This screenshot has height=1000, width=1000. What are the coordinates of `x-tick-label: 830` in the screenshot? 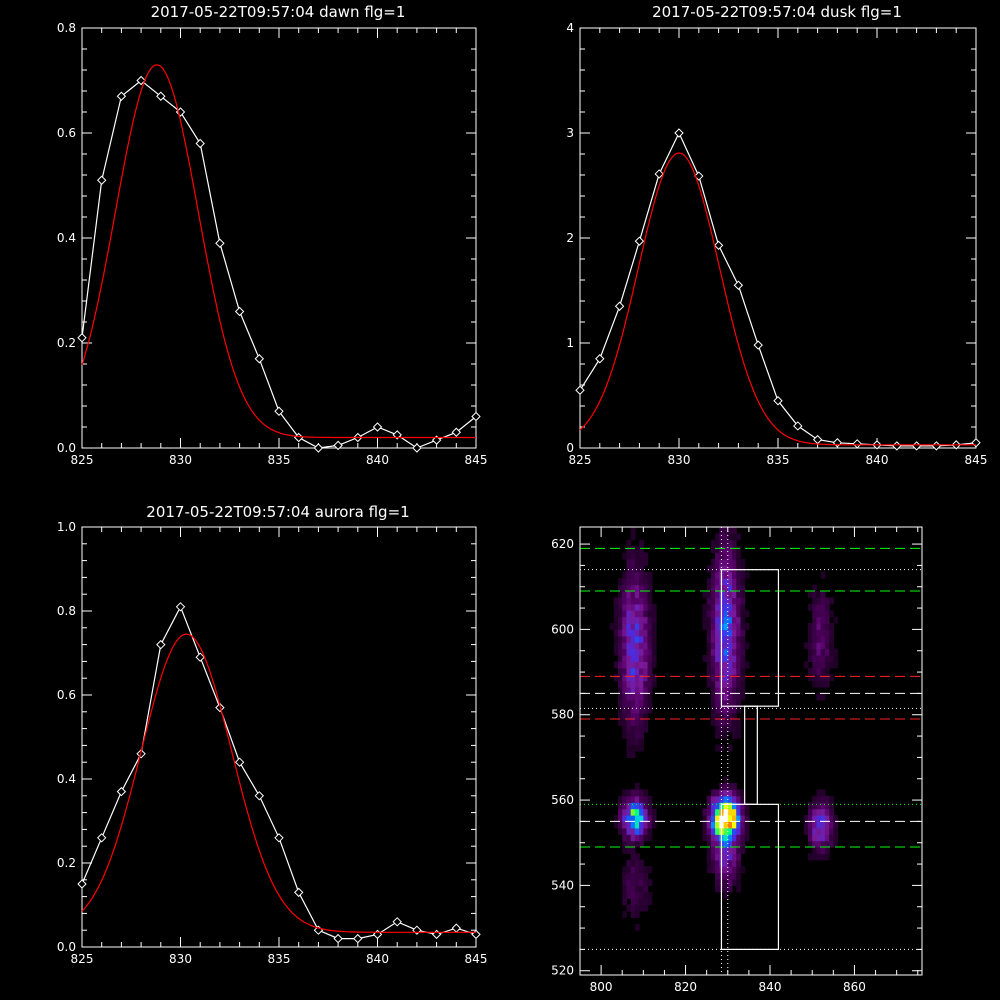 It's located at (679, 460).